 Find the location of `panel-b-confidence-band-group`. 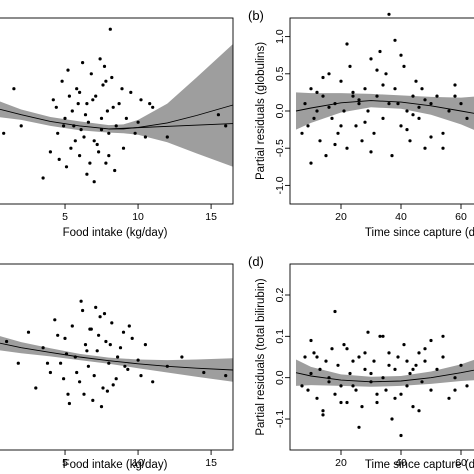

panel-b-confidence-band-group is located at coordinates (385, 111).